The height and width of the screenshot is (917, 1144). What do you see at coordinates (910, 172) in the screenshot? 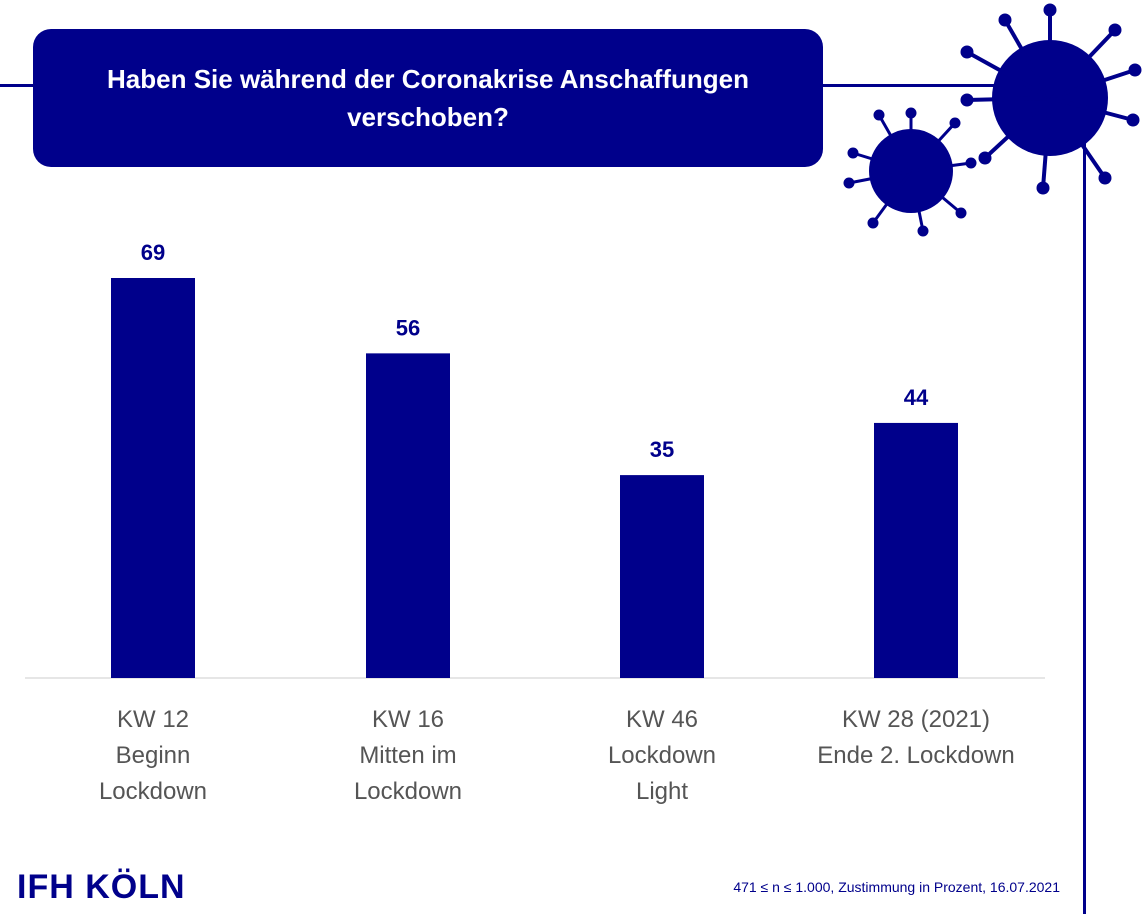
I see `virus-small-icon` at bounding box center [910, 172].